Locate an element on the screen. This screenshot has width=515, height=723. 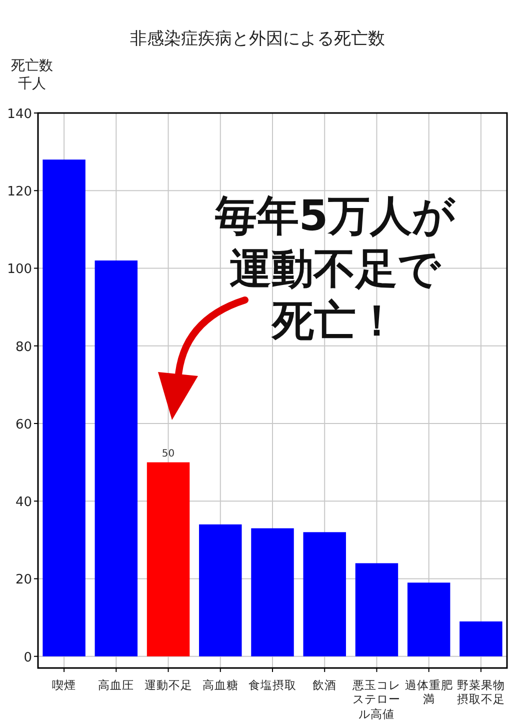
x-tick-label: 運動不足 is located at coordinates (168, 685).